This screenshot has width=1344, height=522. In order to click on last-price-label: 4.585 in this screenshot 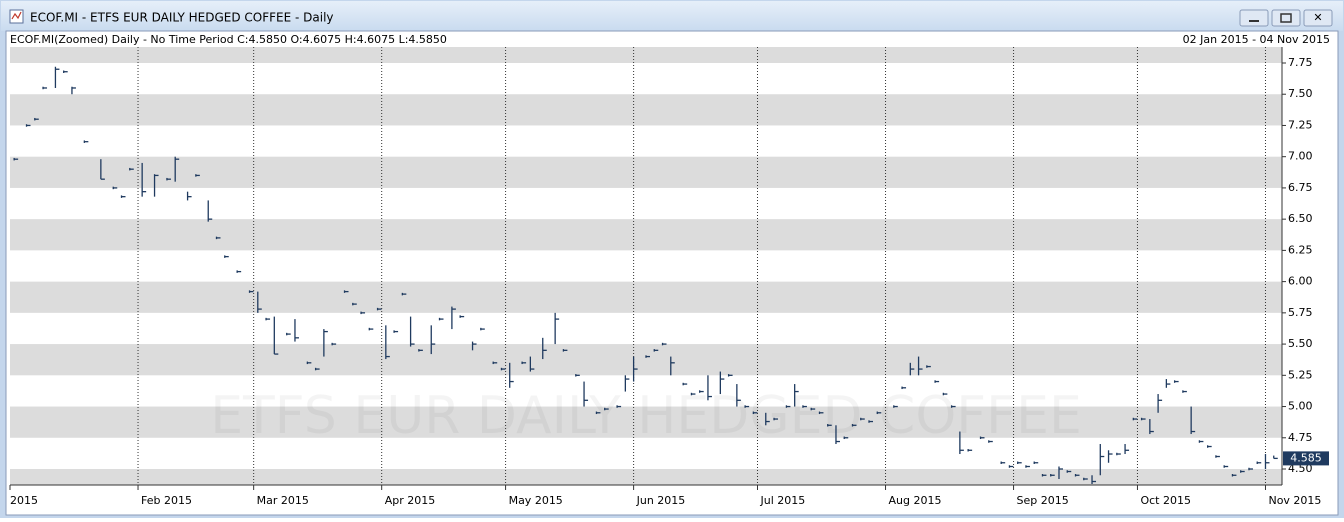, I will do `click(1306, 457)`.